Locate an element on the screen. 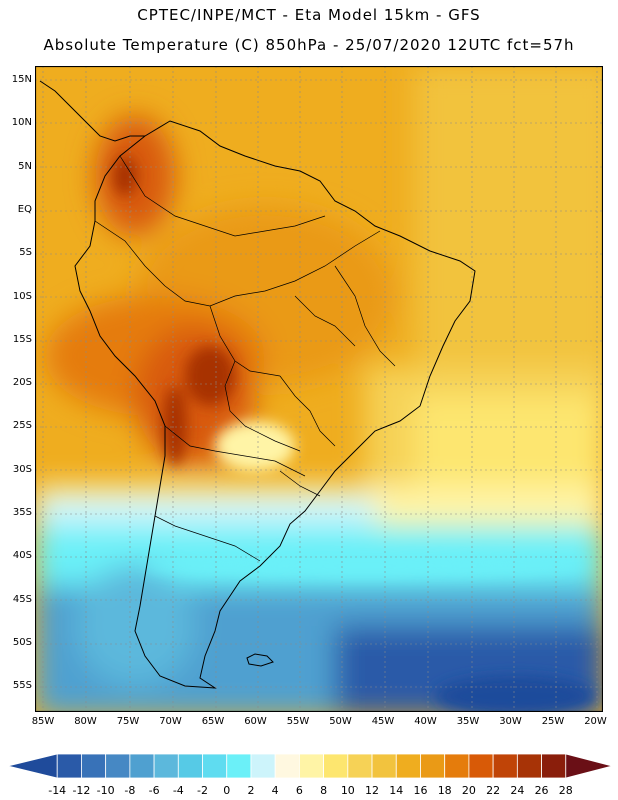  legend-tick-label: 28 is located at coordinates (565, 790).